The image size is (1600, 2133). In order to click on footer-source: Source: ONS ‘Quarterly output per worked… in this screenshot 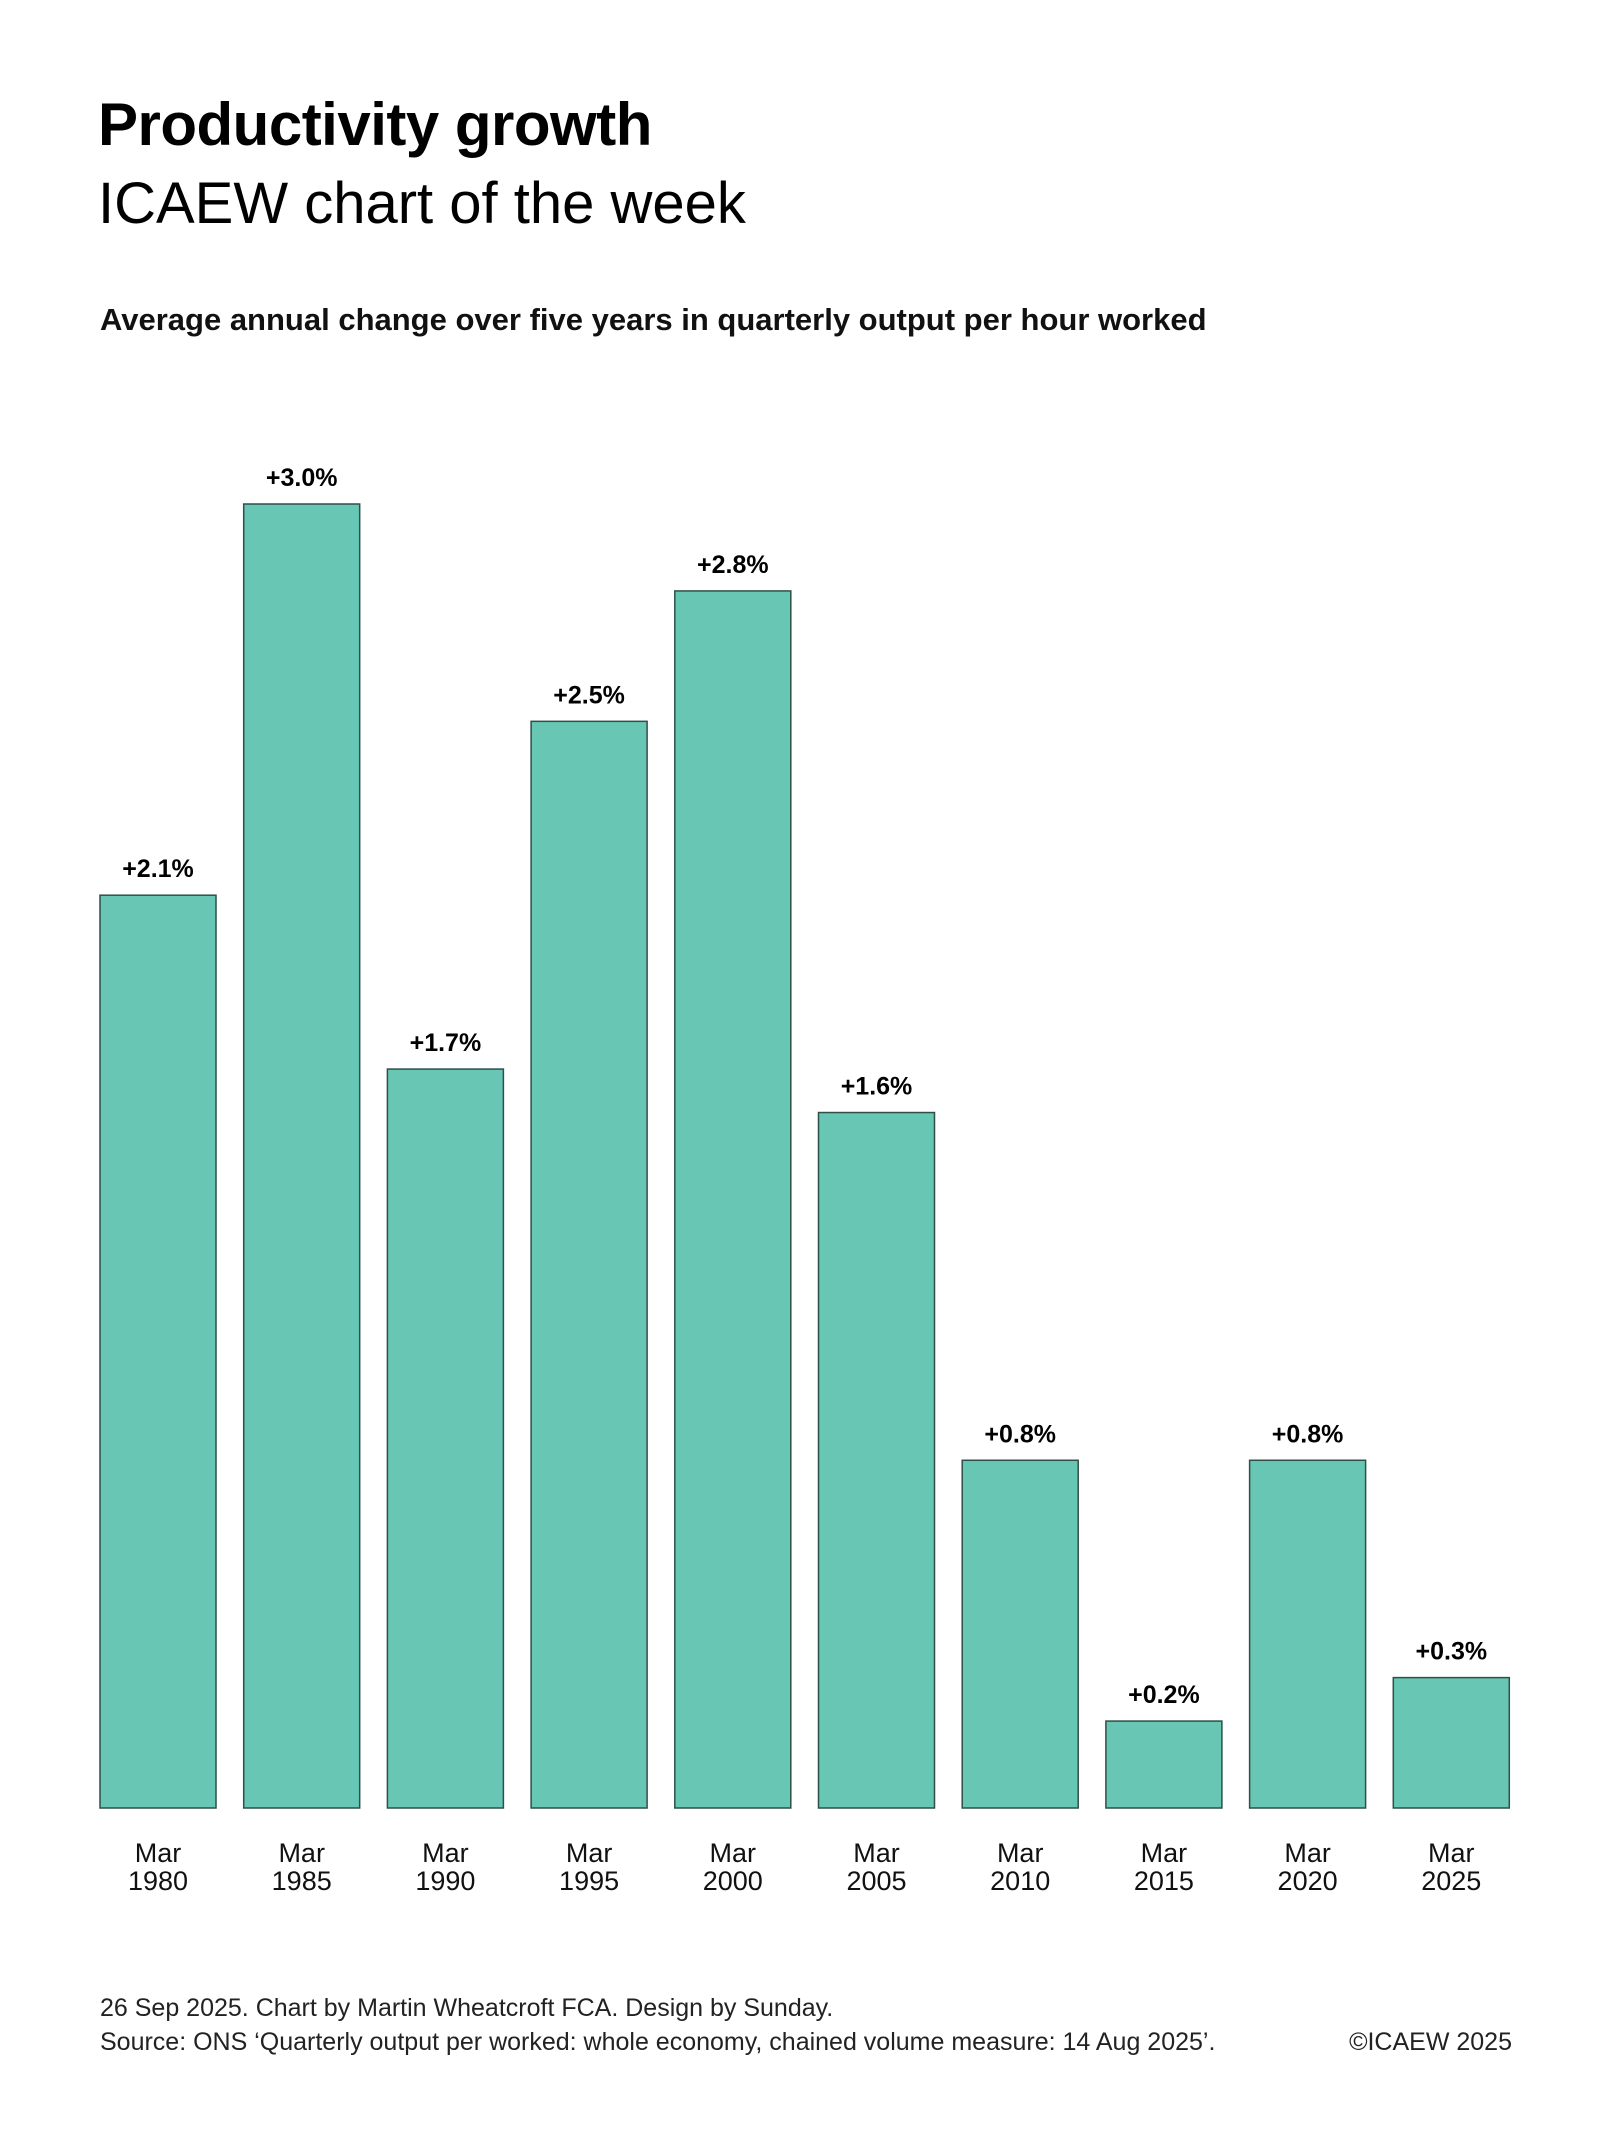, I will do `click(658, 2042)`.